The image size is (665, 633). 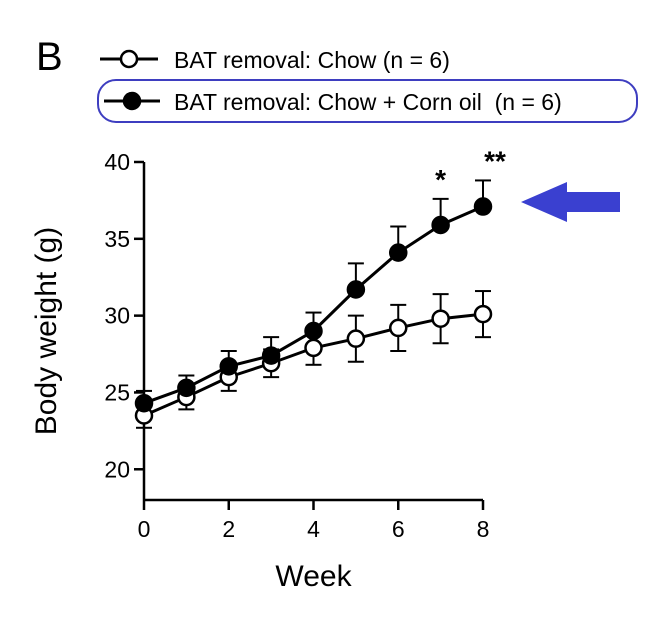 I want to click on legend-marker-corn-oil, so click(x=132, y=101).